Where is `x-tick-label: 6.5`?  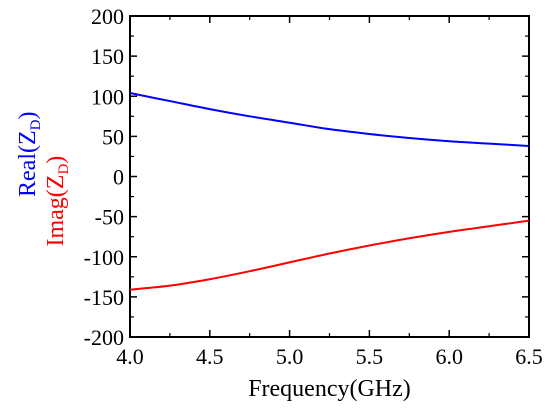 x-tick-label: 6.5 is located at coordinates (529, 356).